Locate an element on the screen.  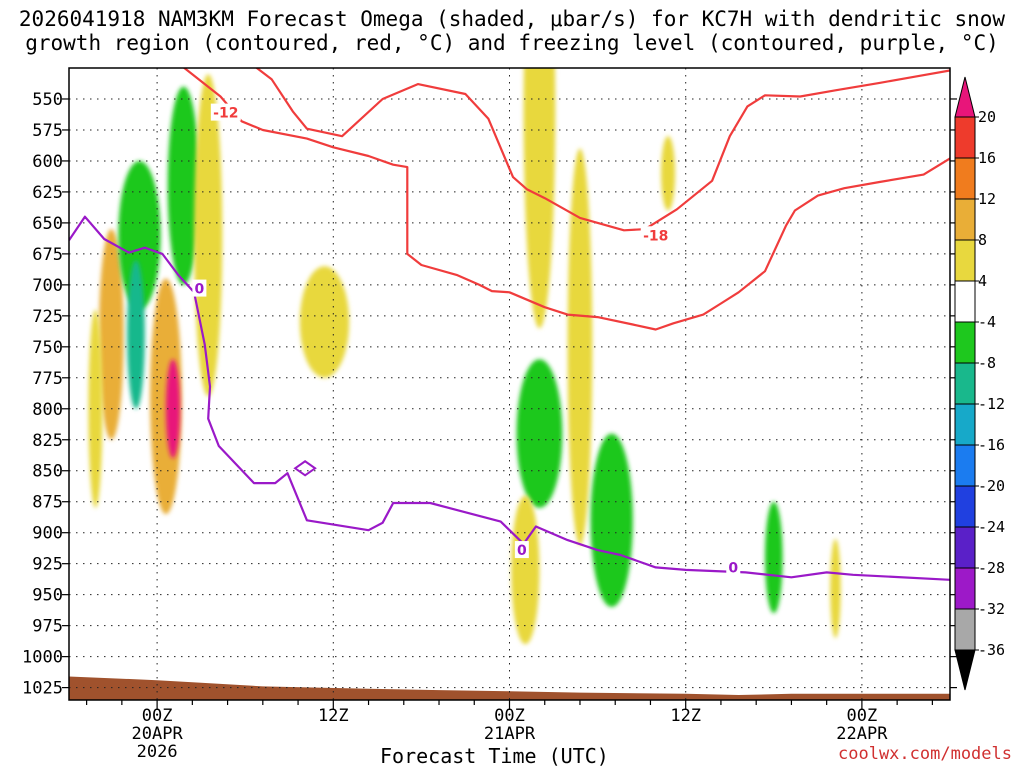
colorbar-label: 20 is located at coordinates (987, 117).